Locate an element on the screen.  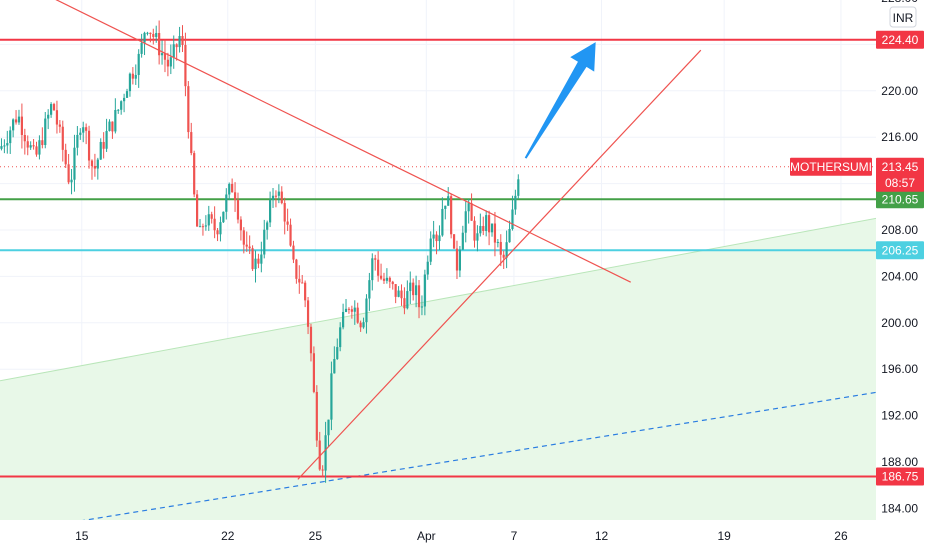
price-tag-bg is located at coordinates (900, 250).